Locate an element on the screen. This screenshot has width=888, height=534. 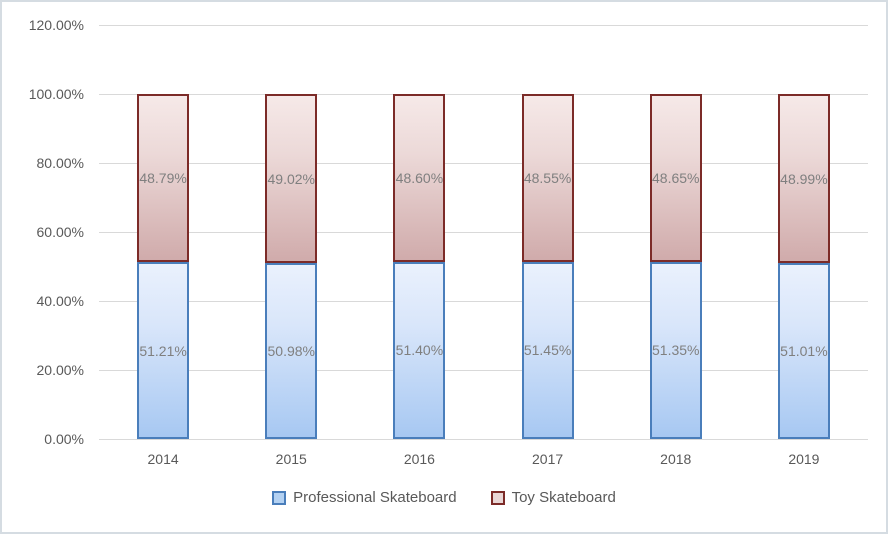
x-tick-label: 2017 is located at coordinates (548, 459).